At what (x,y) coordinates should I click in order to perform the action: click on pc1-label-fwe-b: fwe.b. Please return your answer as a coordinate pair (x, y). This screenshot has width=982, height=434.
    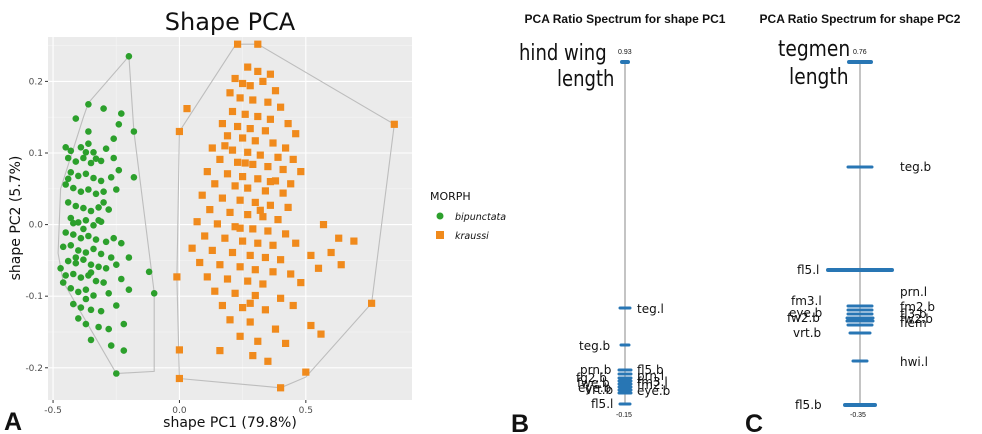
    Looking at the image, I should click on (593, 383).